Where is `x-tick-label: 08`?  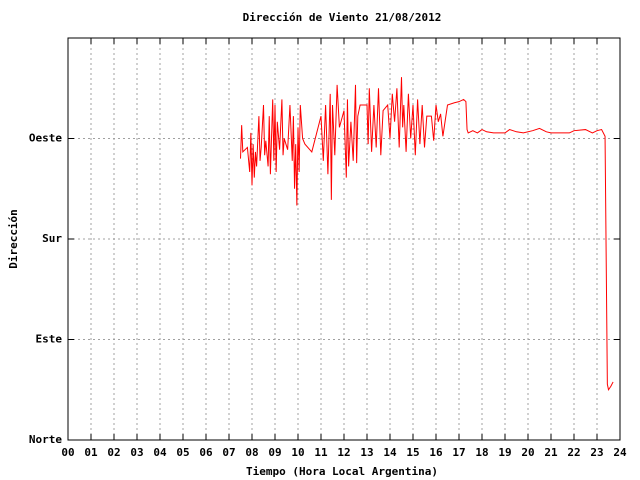 x-tick-label: 08 is located at coordinates (251, 452).